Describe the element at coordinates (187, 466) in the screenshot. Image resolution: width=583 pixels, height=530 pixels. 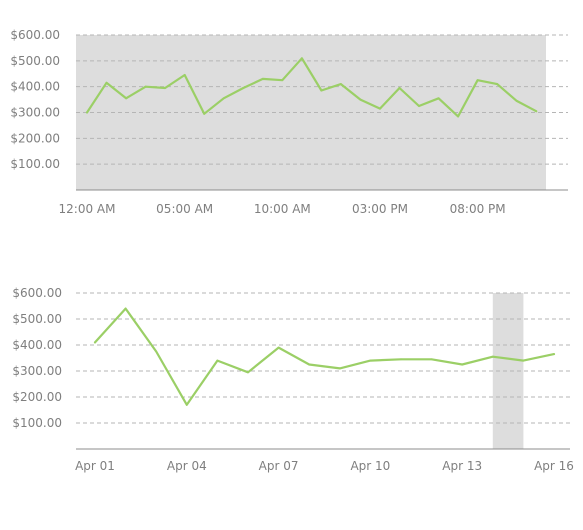
I see `x-tick-label: Apr 04` at that location.